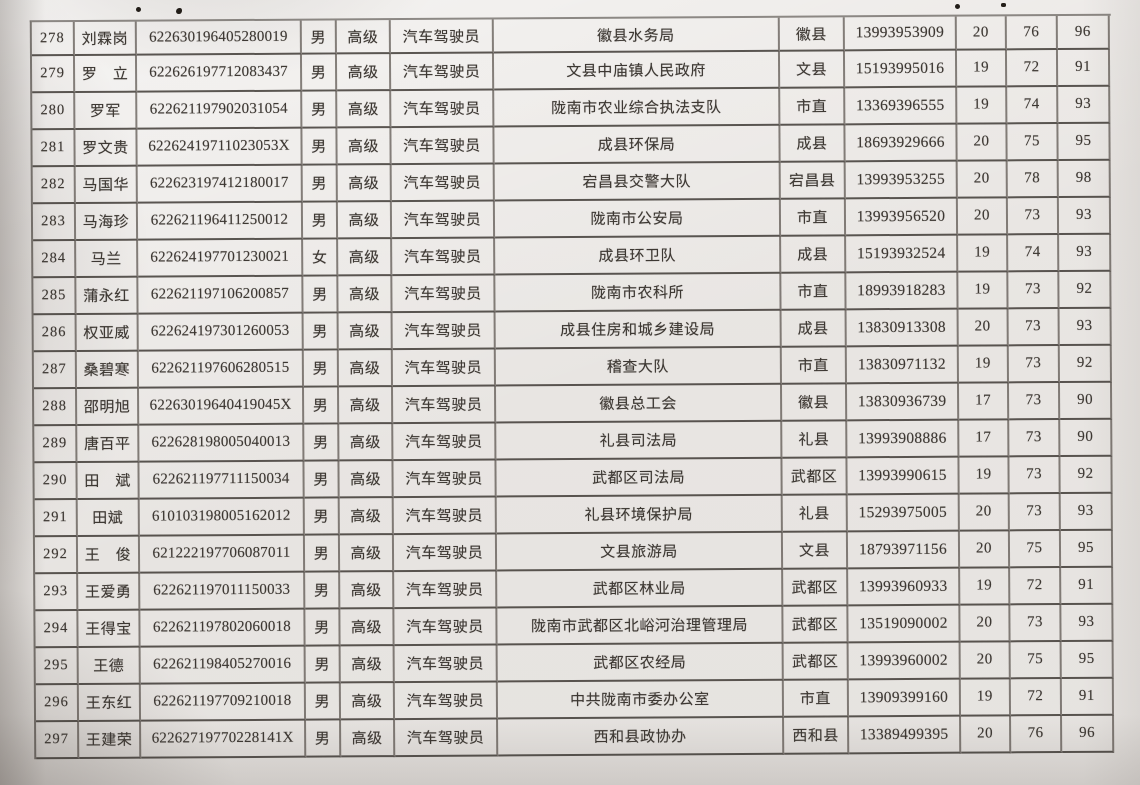 This screenshot has height=785, width=1140. What do you see at coordinates (984, 402) in the screenshot?
I see `cell-score_1: 17` at bounding box center [984, 402].